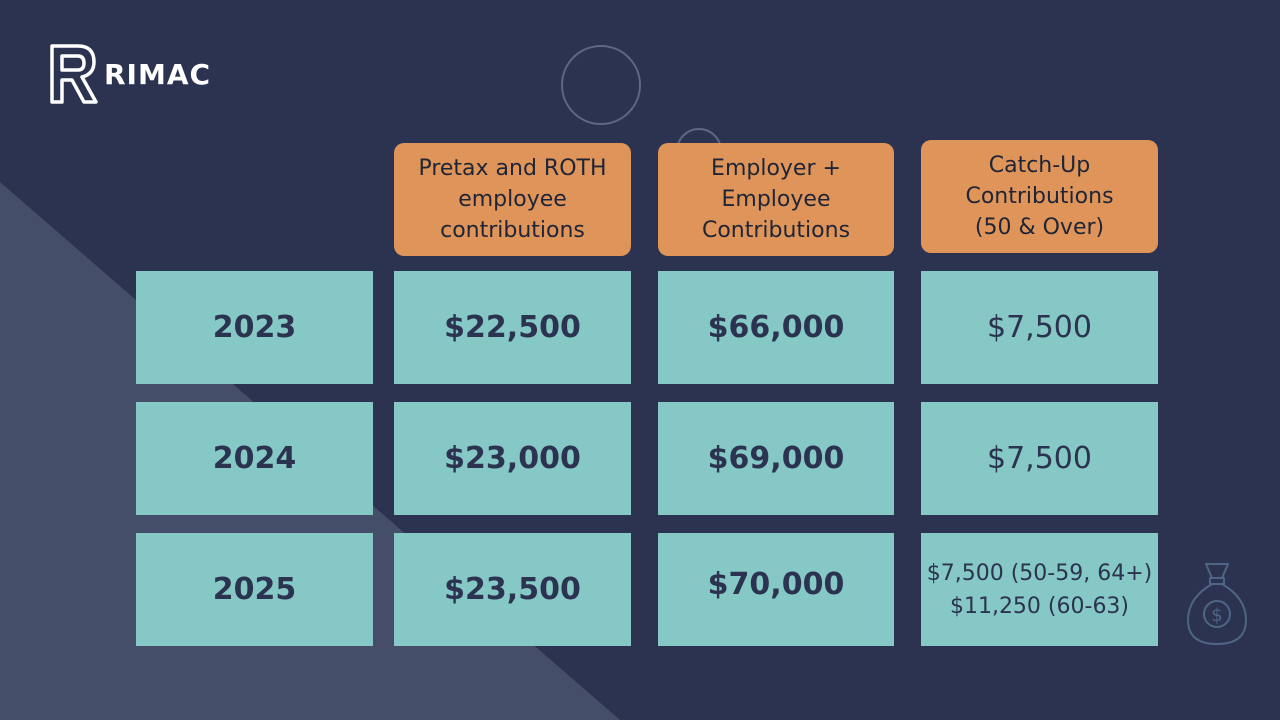  What do you see at coordinates (512, 327) in the screenshot?
I see `pretax-cell-2023: $22,500` at bounding box center [512, 327].